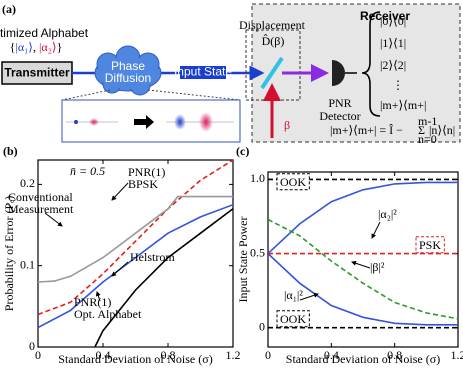  I want to click on y-tick-label: 1.0, so click(257, 178).